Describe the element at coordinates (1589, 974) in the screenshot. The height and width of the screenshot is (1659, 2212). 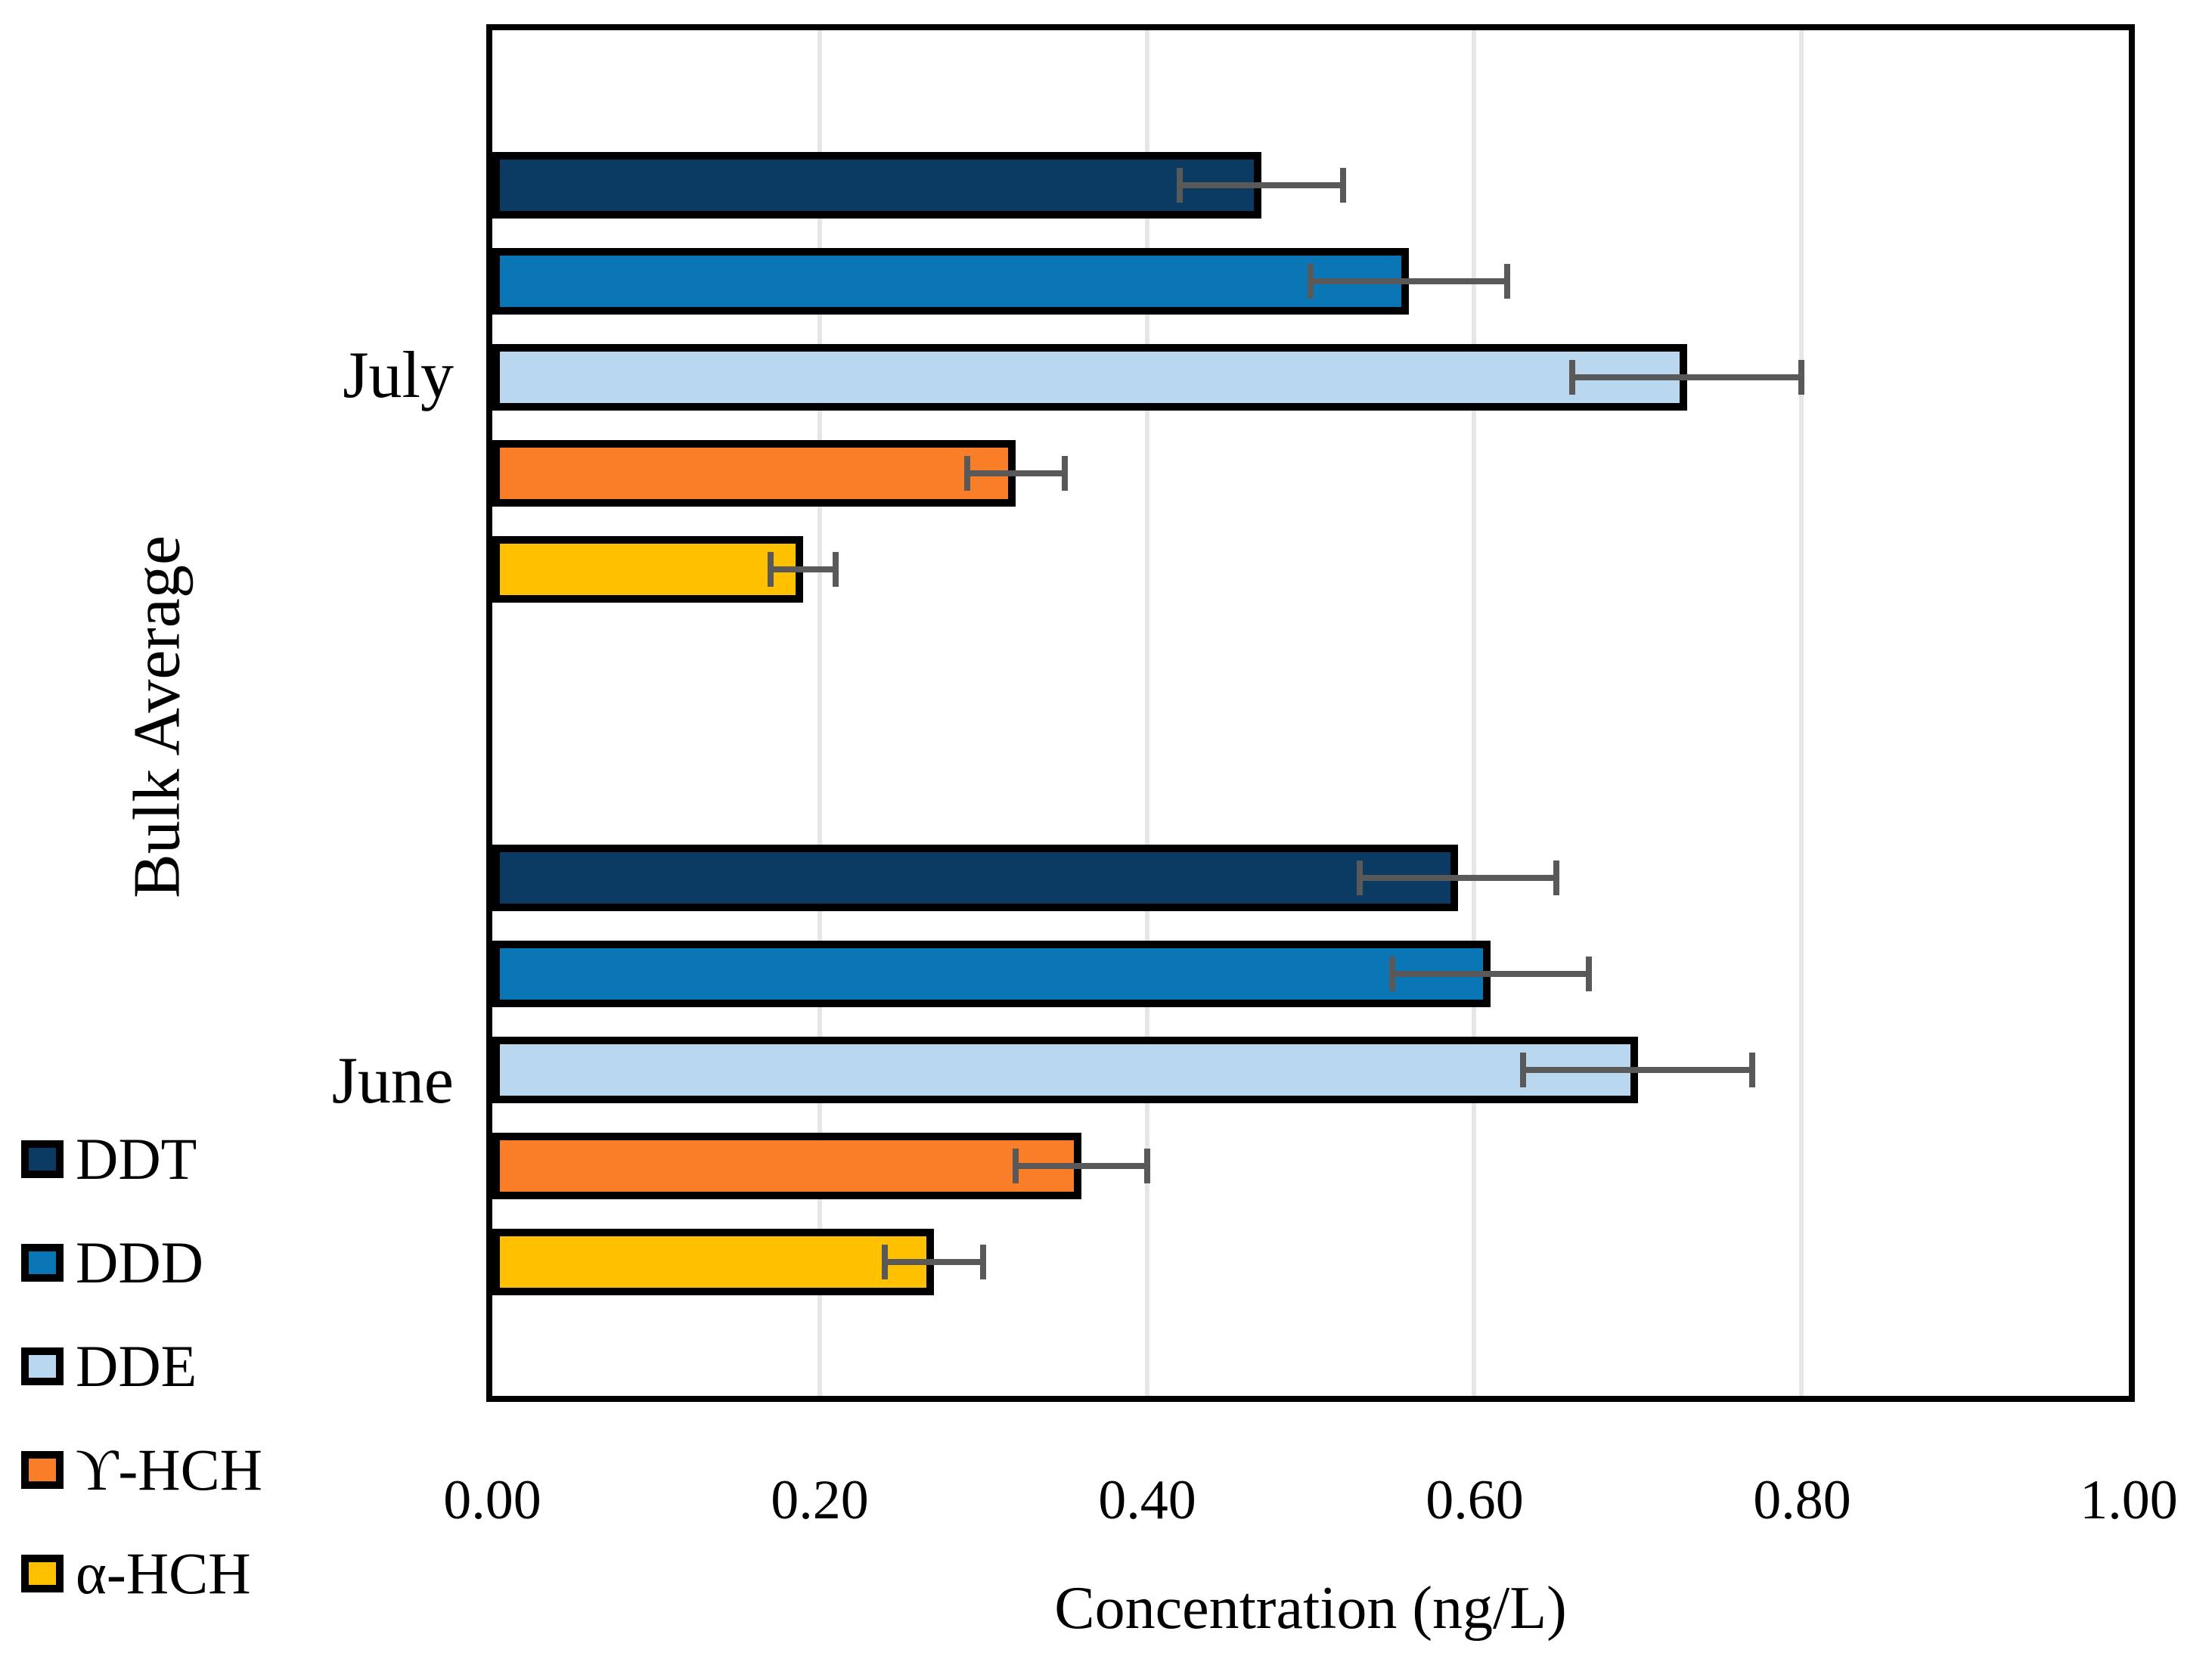
I see `error-cap-max-june-DDD` at that location.